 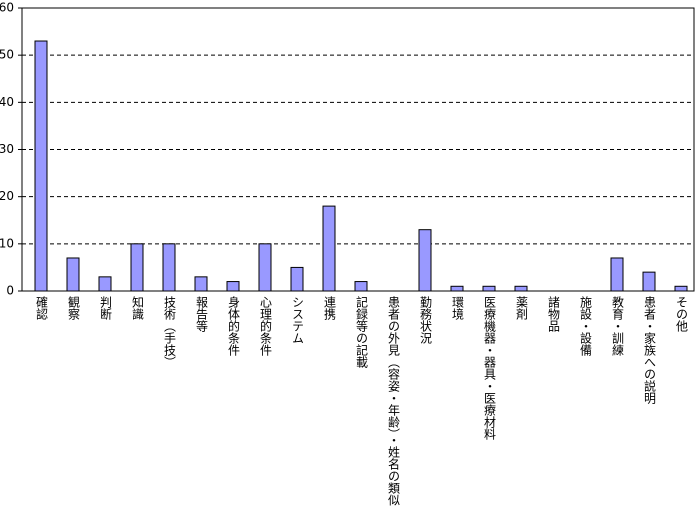 I want to click on y-tick-label: 50, so click(x=7, y=55).